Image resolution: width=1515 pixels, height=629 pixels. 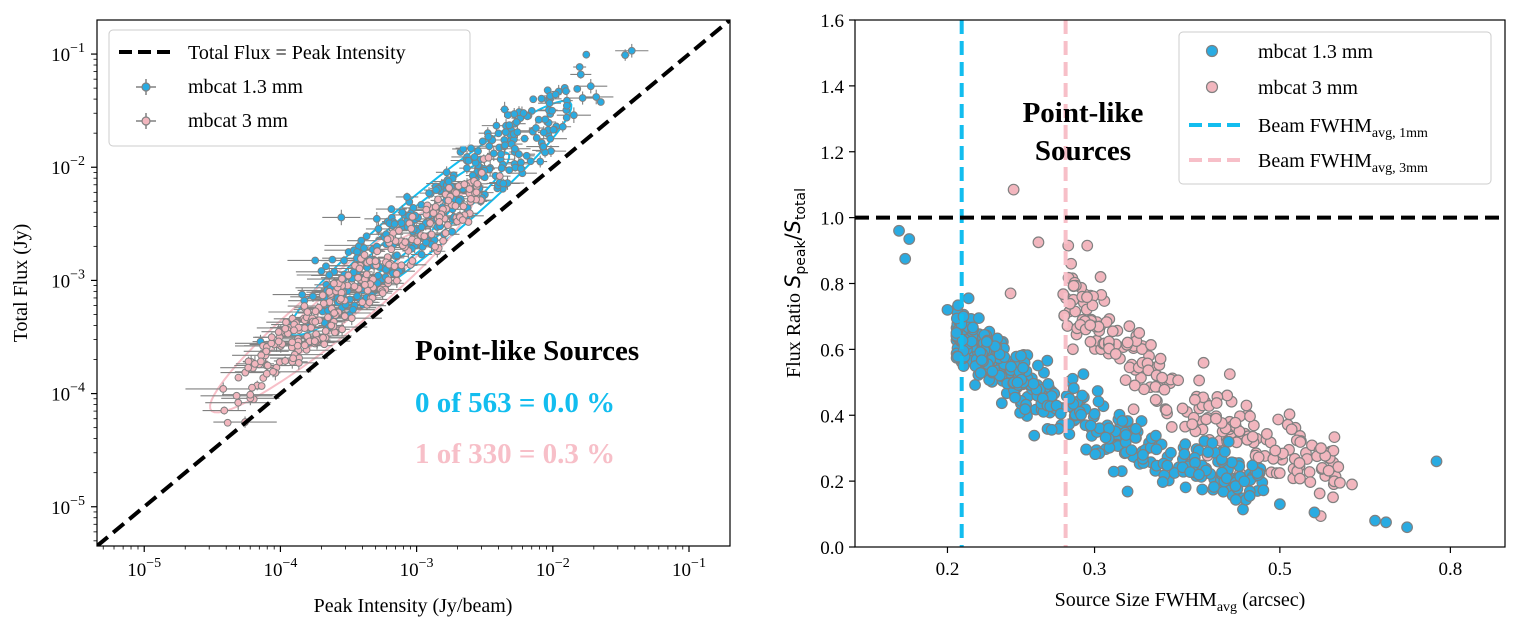 I want to click on legend-refline-label: Total Flux = Peak Intensity, so click(x=297, y=53).